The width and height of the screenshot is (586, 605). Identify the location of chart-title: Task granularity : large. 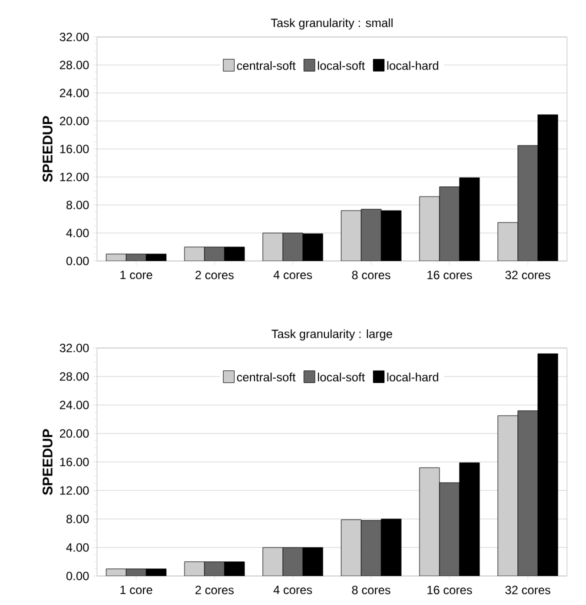
(332, 334).